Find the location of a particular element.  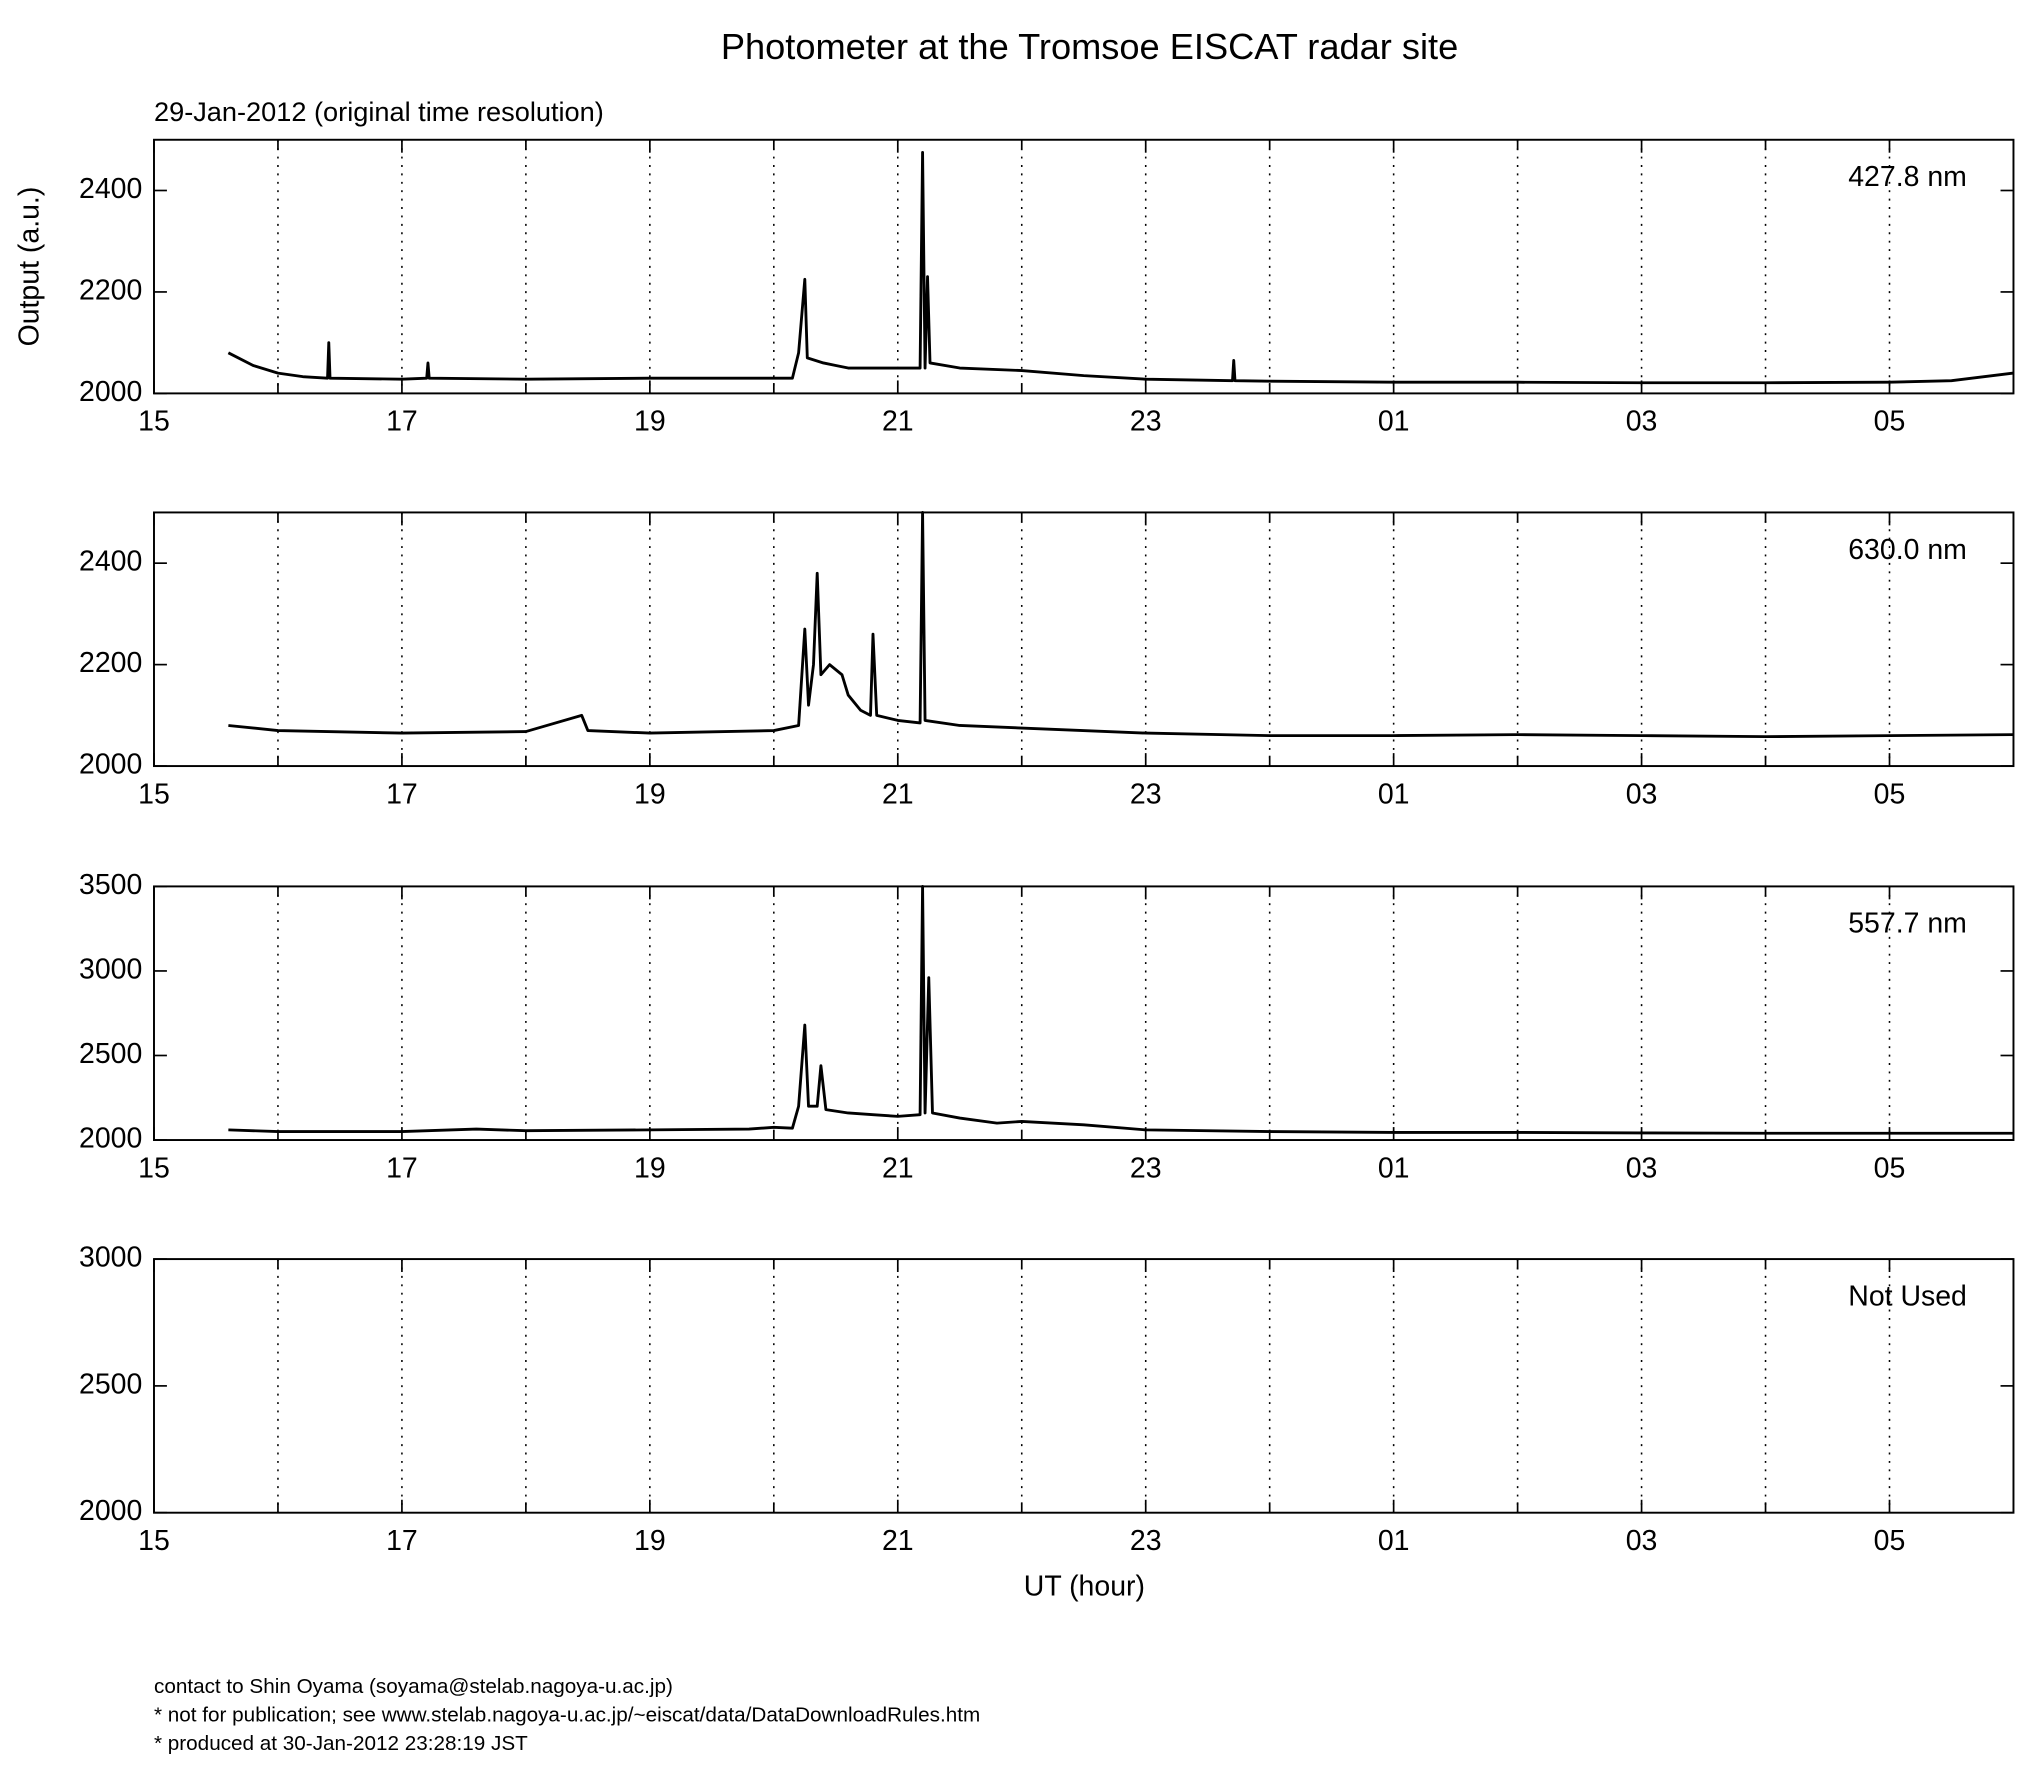

footer-line: * produced at 30-Jan-2012 23:28:19 JST is located at coordinates (341, 1743).